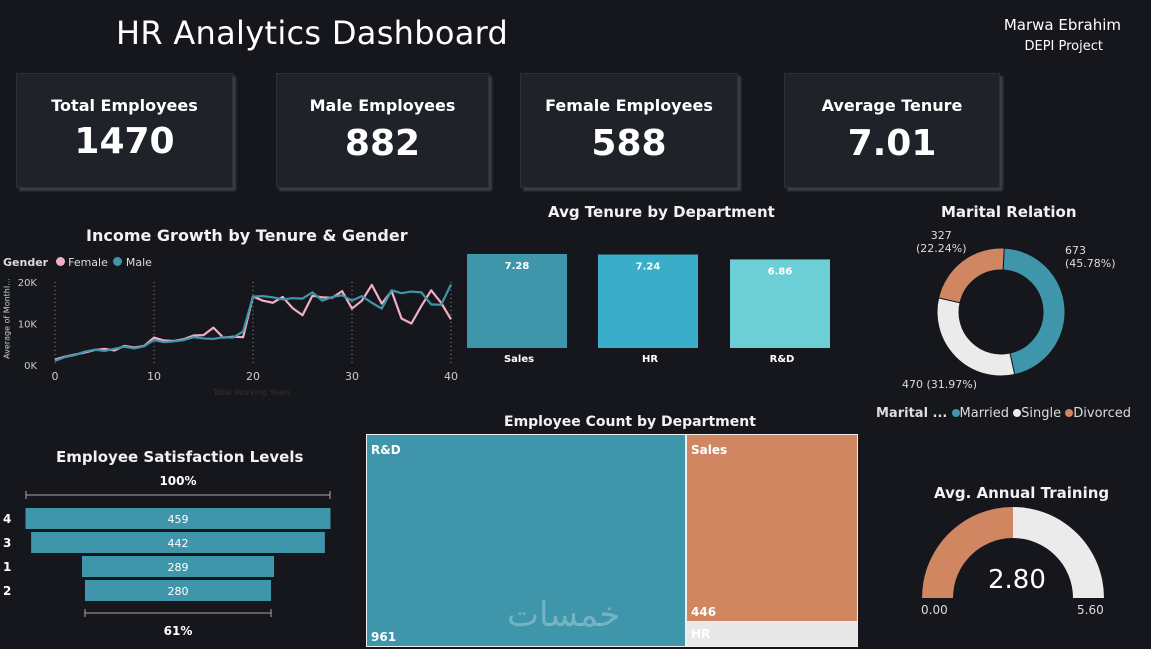 Image resolution: width=1151 pixels, height=649 pixels. I want to click on funnel-category-label: 1, so click(7, 567).